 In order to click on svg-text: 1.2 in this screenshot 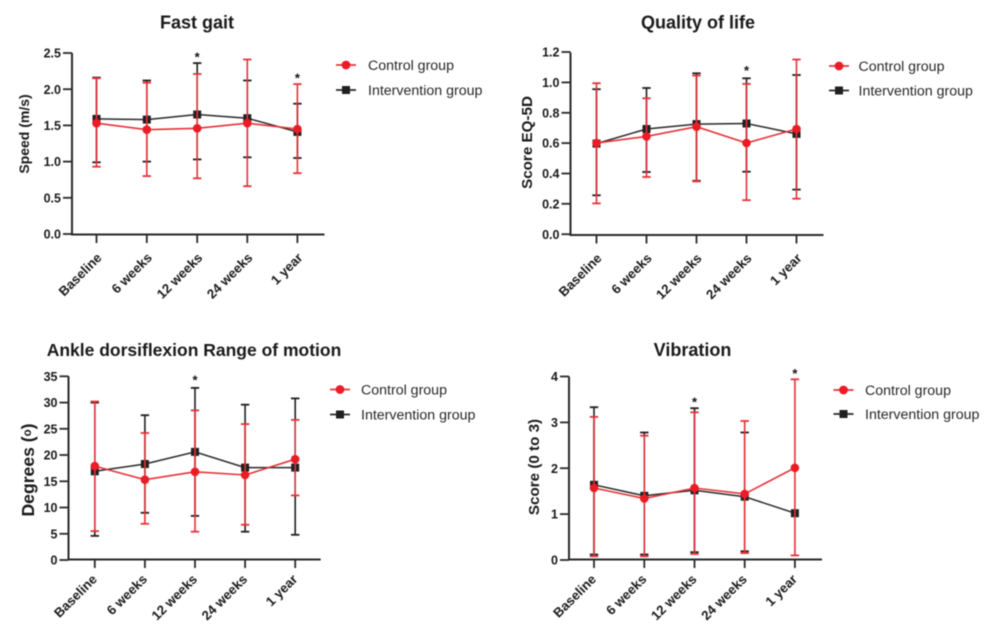, I will do `click(550, 53)`.